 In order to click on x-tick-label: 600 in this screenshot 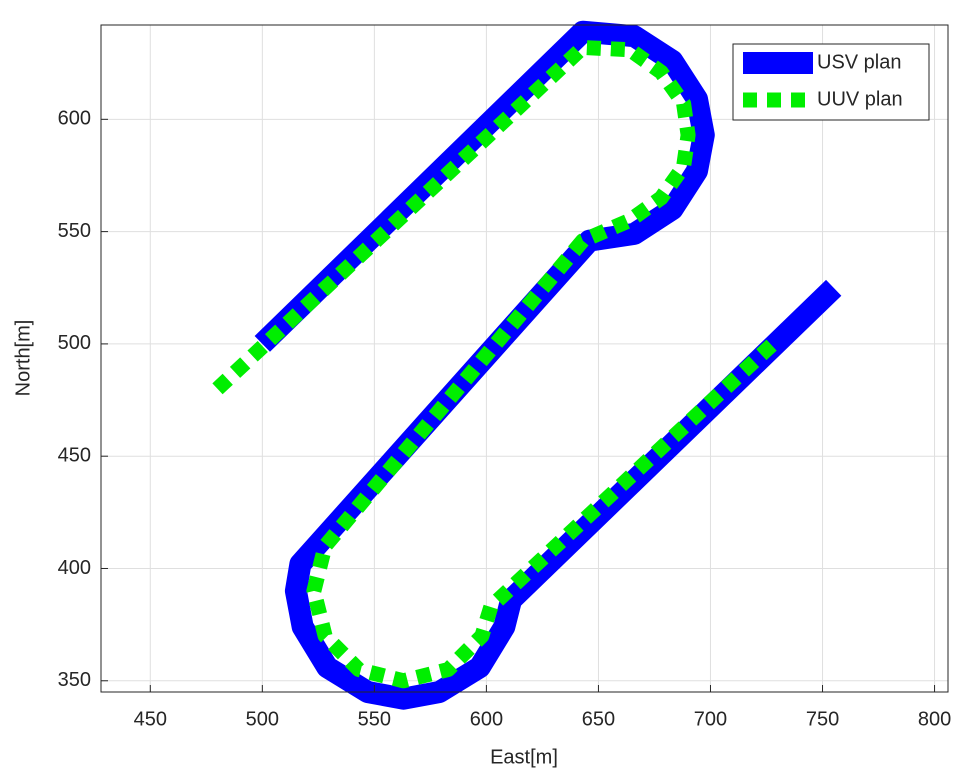, I will do `click(486, 719)`.